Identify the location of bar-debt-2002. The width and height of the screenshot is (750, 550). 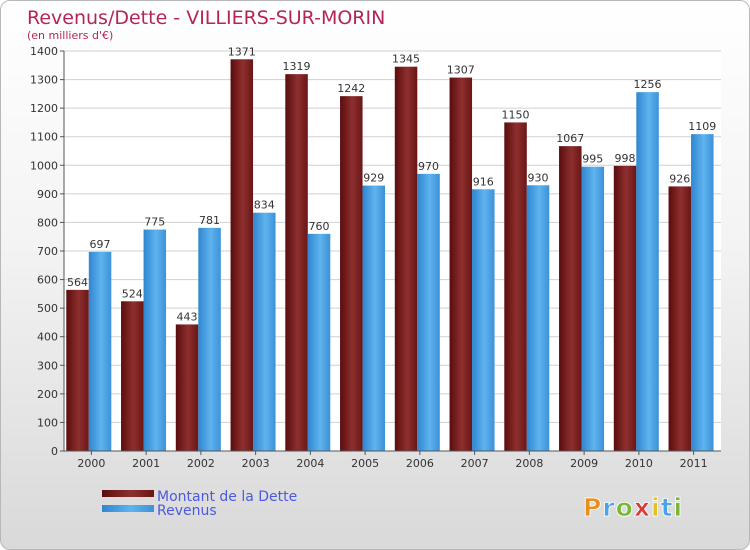
(187, 387).